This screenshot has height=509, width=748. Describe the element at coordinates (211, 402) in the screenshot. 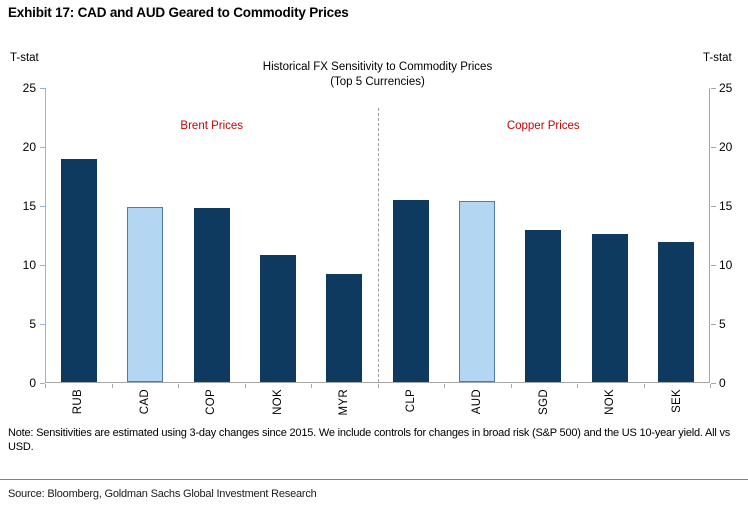

I see `x-axis-label-COP-2: COP` at that location.